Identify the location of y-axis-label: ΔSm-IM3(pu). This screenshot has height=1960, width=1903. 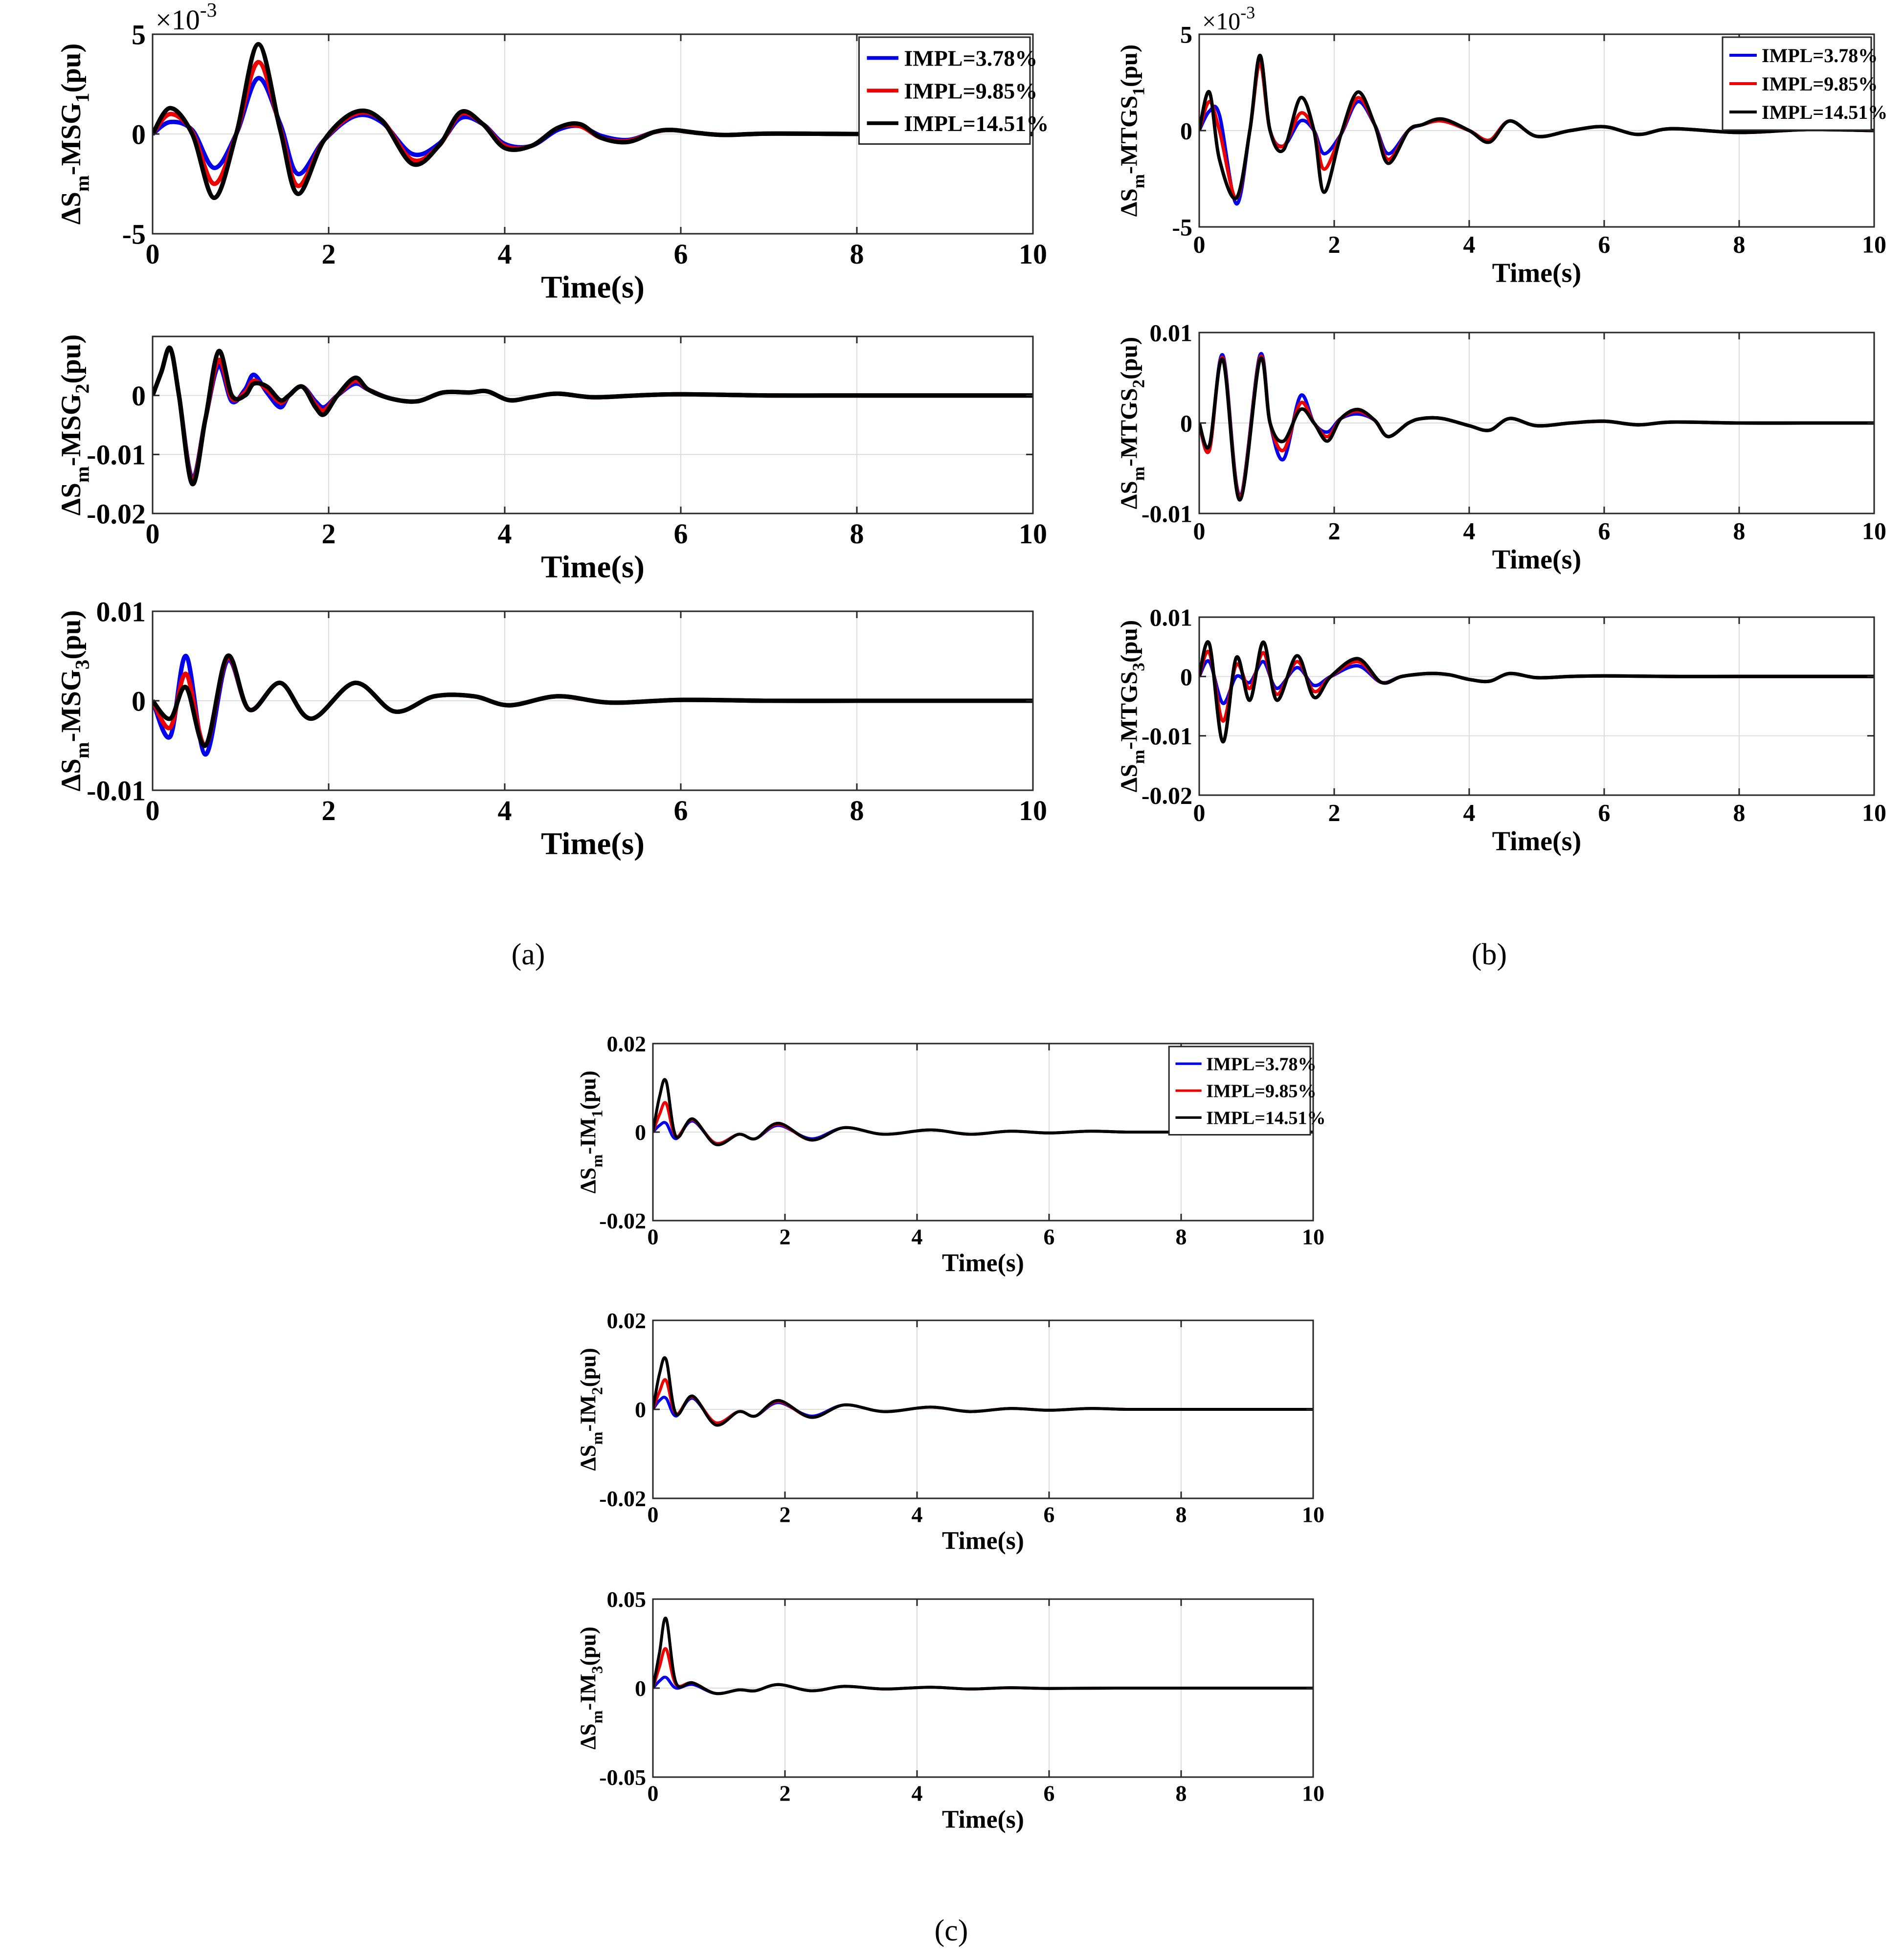
(591, 1688).